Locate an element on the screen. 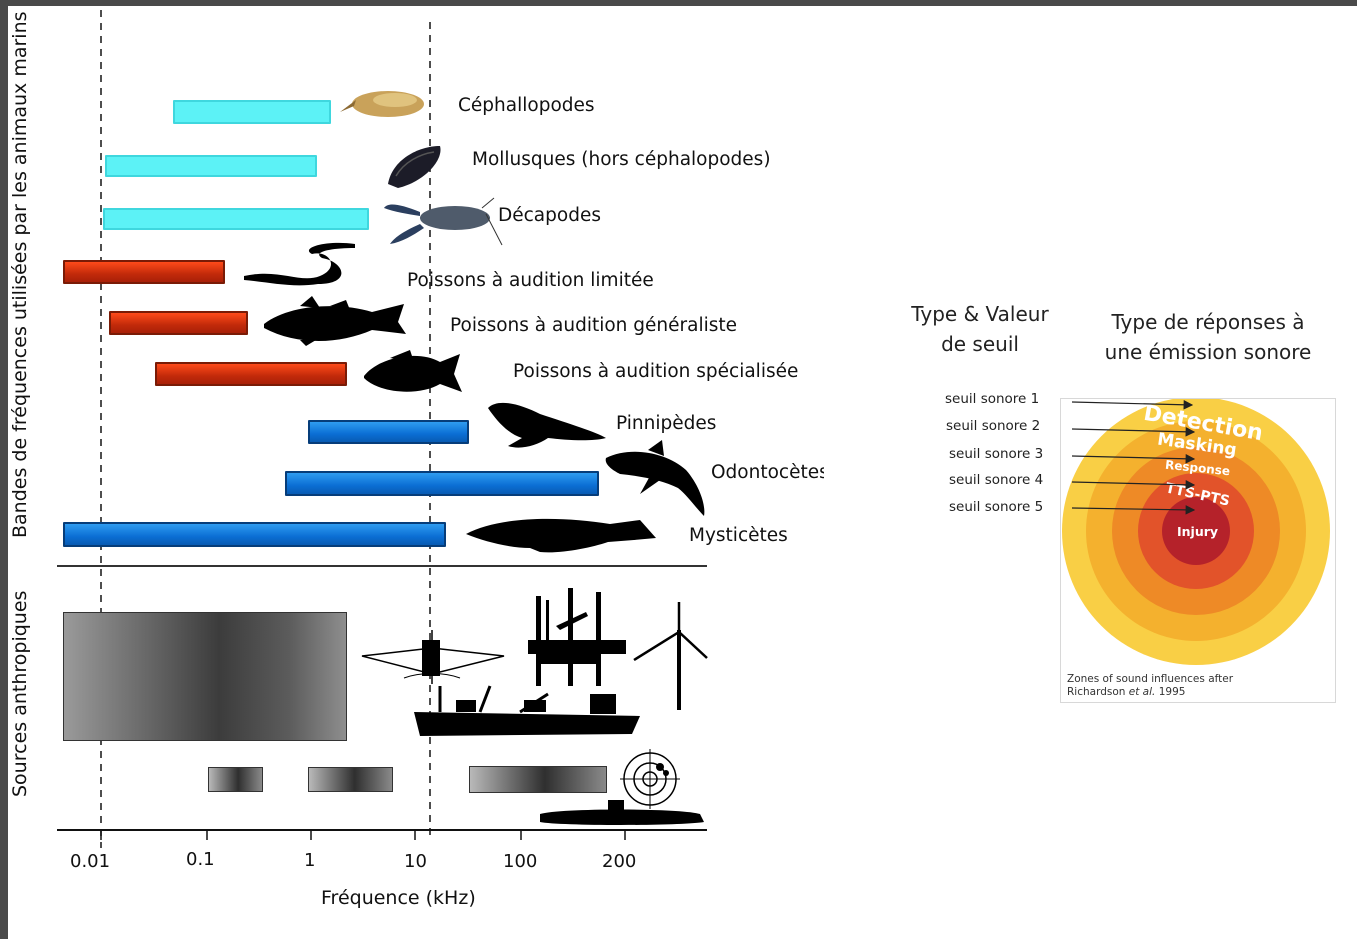  dolphin-icon is located at coordinates (655, 478).